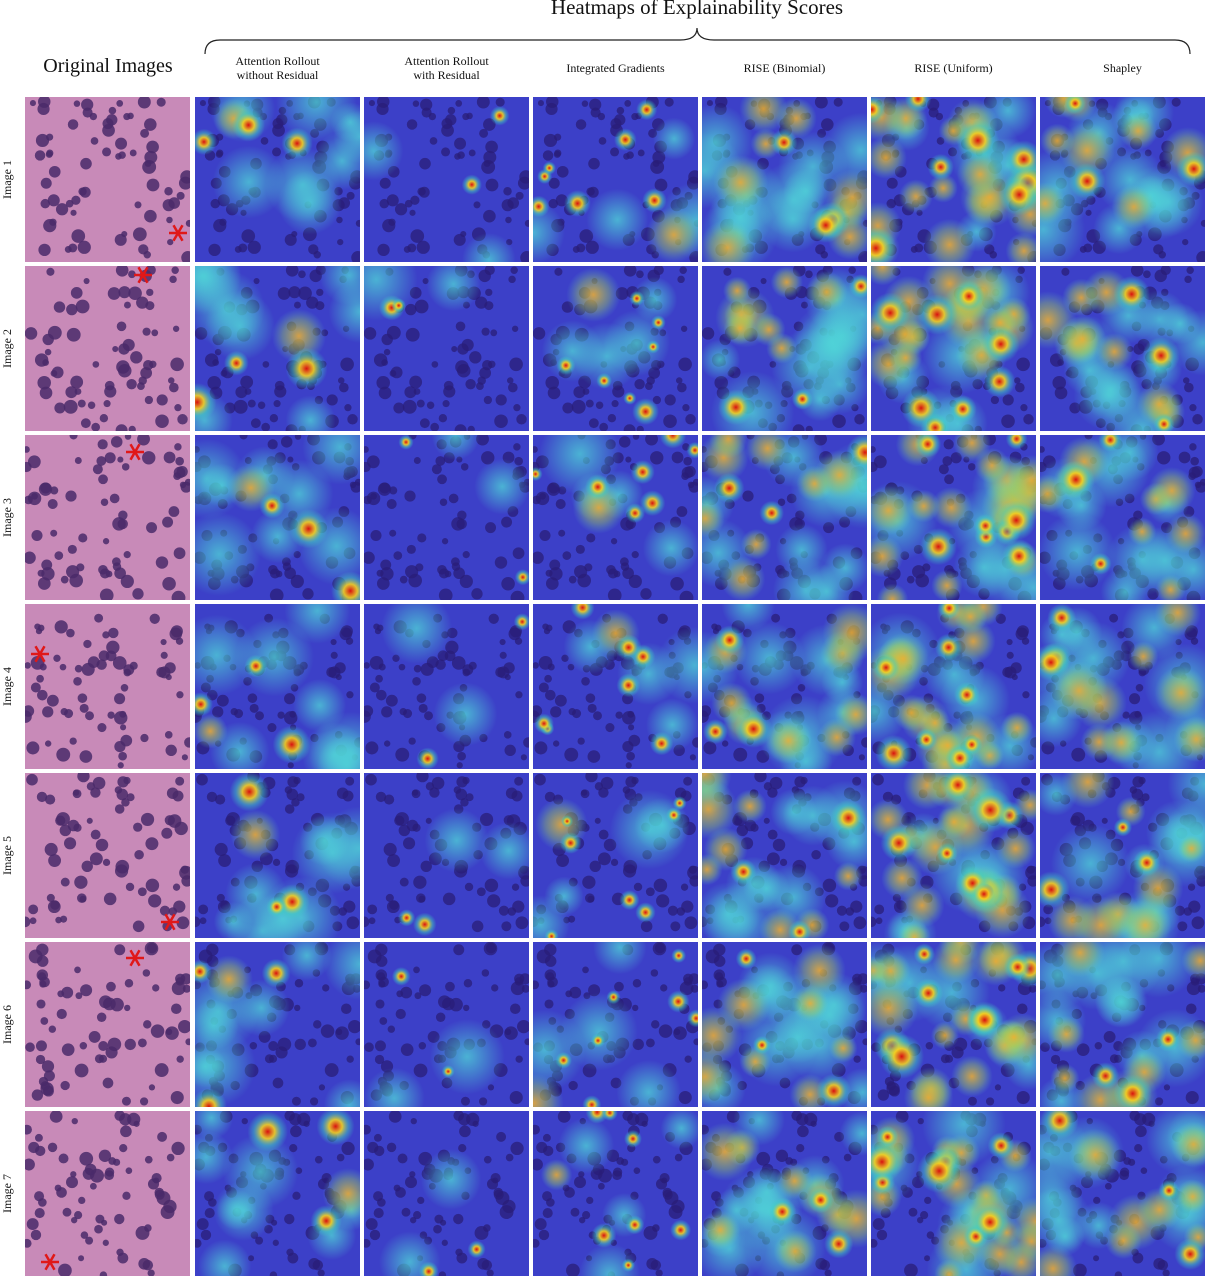 The width and height of the screenshot is (1209, 1280). What do you see at coordinates (615, 68) in the screenshot?
I see `column-header: Integrated Gradients` at bounding box center [615, 68].